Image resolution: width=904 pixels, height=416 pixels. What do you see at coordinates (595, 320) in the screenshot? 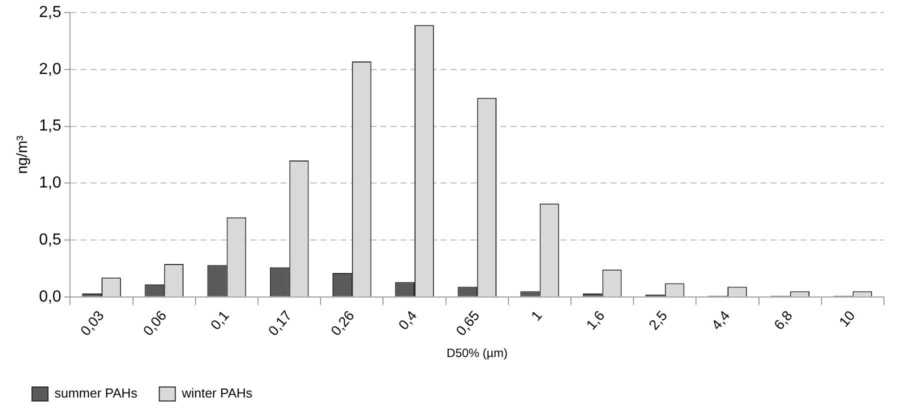
I see `x-tick-label: 1,6` at bounding box center [595, 320].